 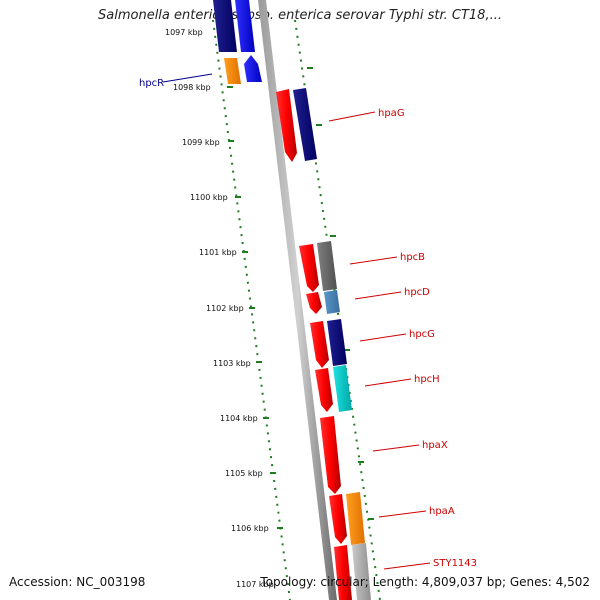 What do you see at coordinates (355, 518) in the screenshot?
I see `gene-block-orange-hpaA` at bounding box center [355, 518].